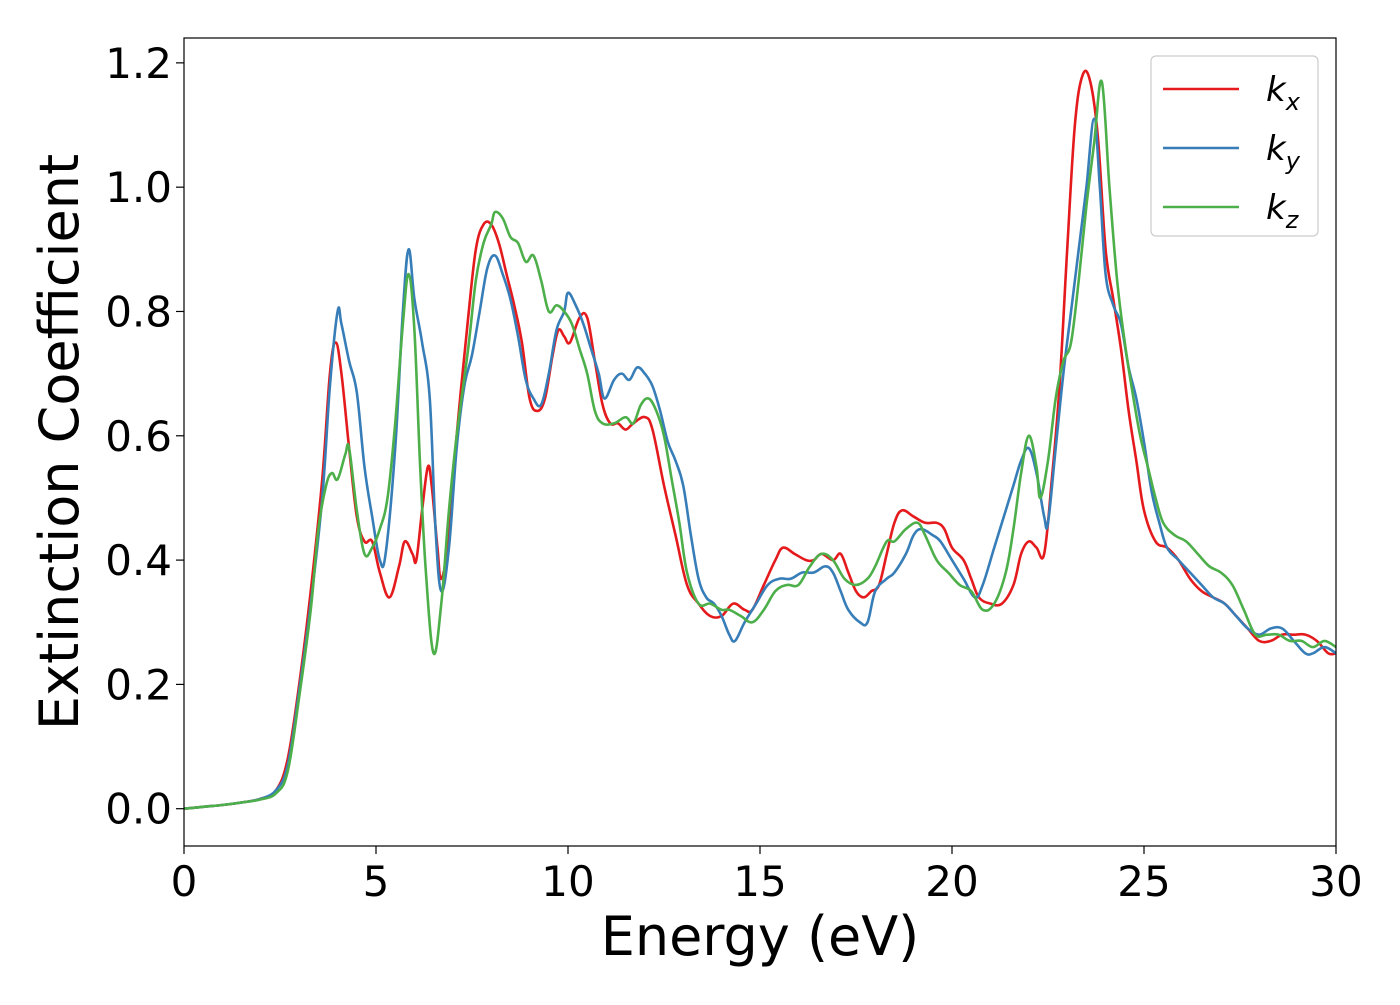 This screenshot has width=1400, height=1005. I want to click on x-tick-label: 20, so click(951, 881).